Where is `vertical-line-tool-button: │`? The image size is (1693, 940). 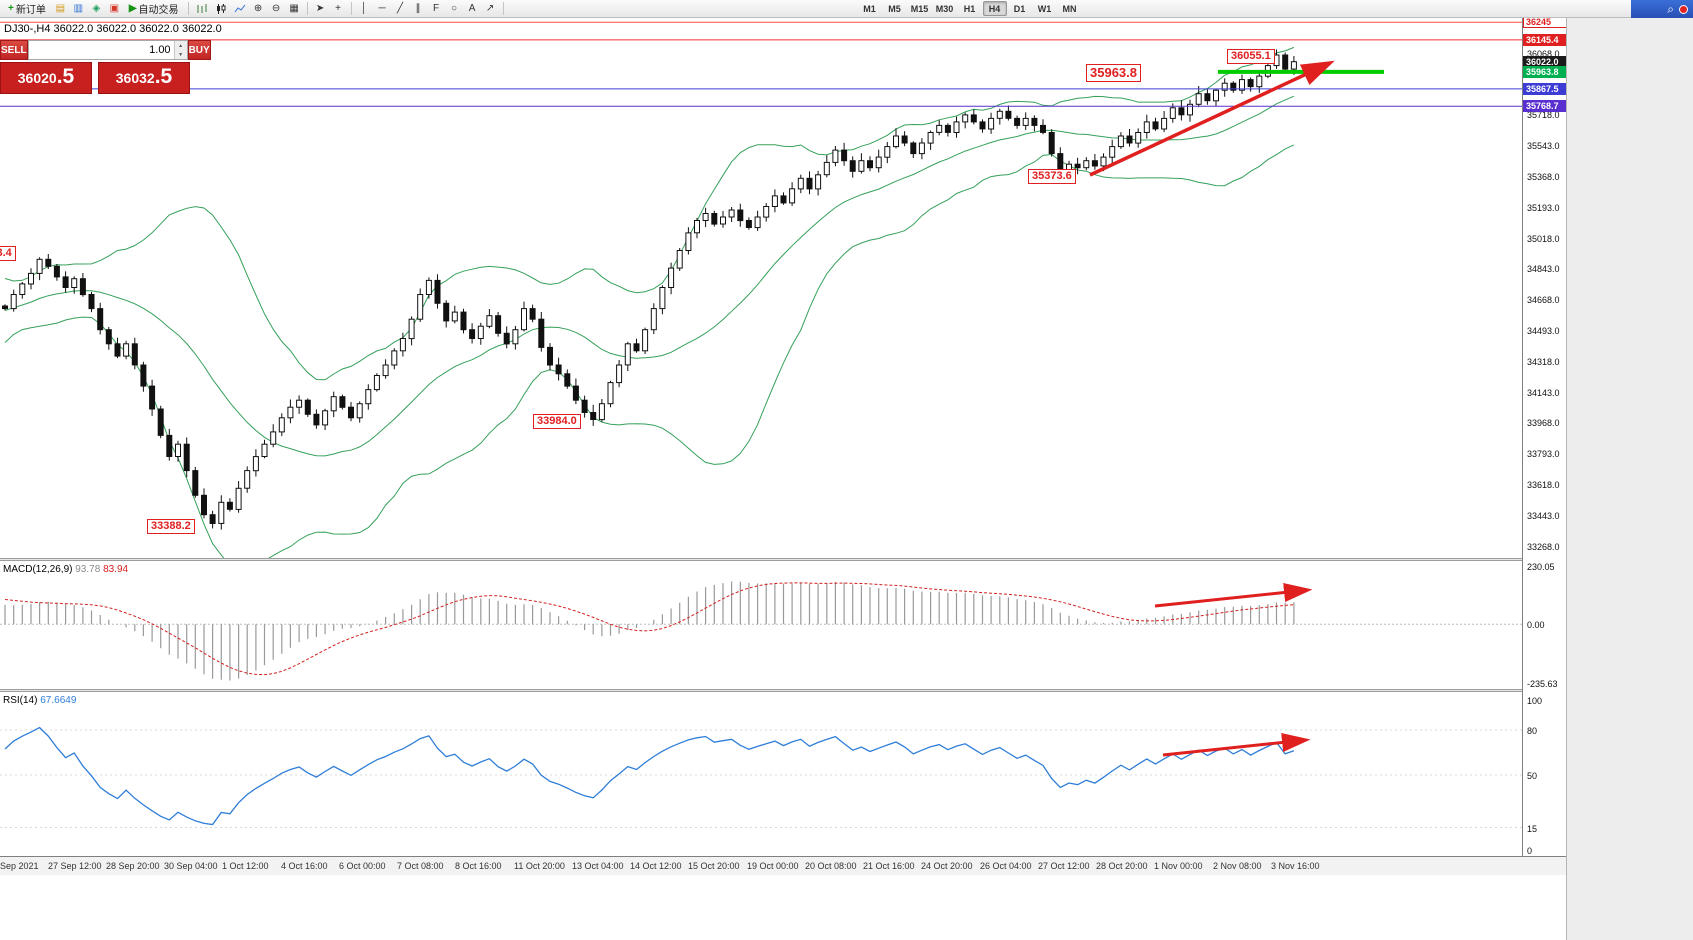
vertical-line-tool-button: │ is located at coordinates (364, 9).